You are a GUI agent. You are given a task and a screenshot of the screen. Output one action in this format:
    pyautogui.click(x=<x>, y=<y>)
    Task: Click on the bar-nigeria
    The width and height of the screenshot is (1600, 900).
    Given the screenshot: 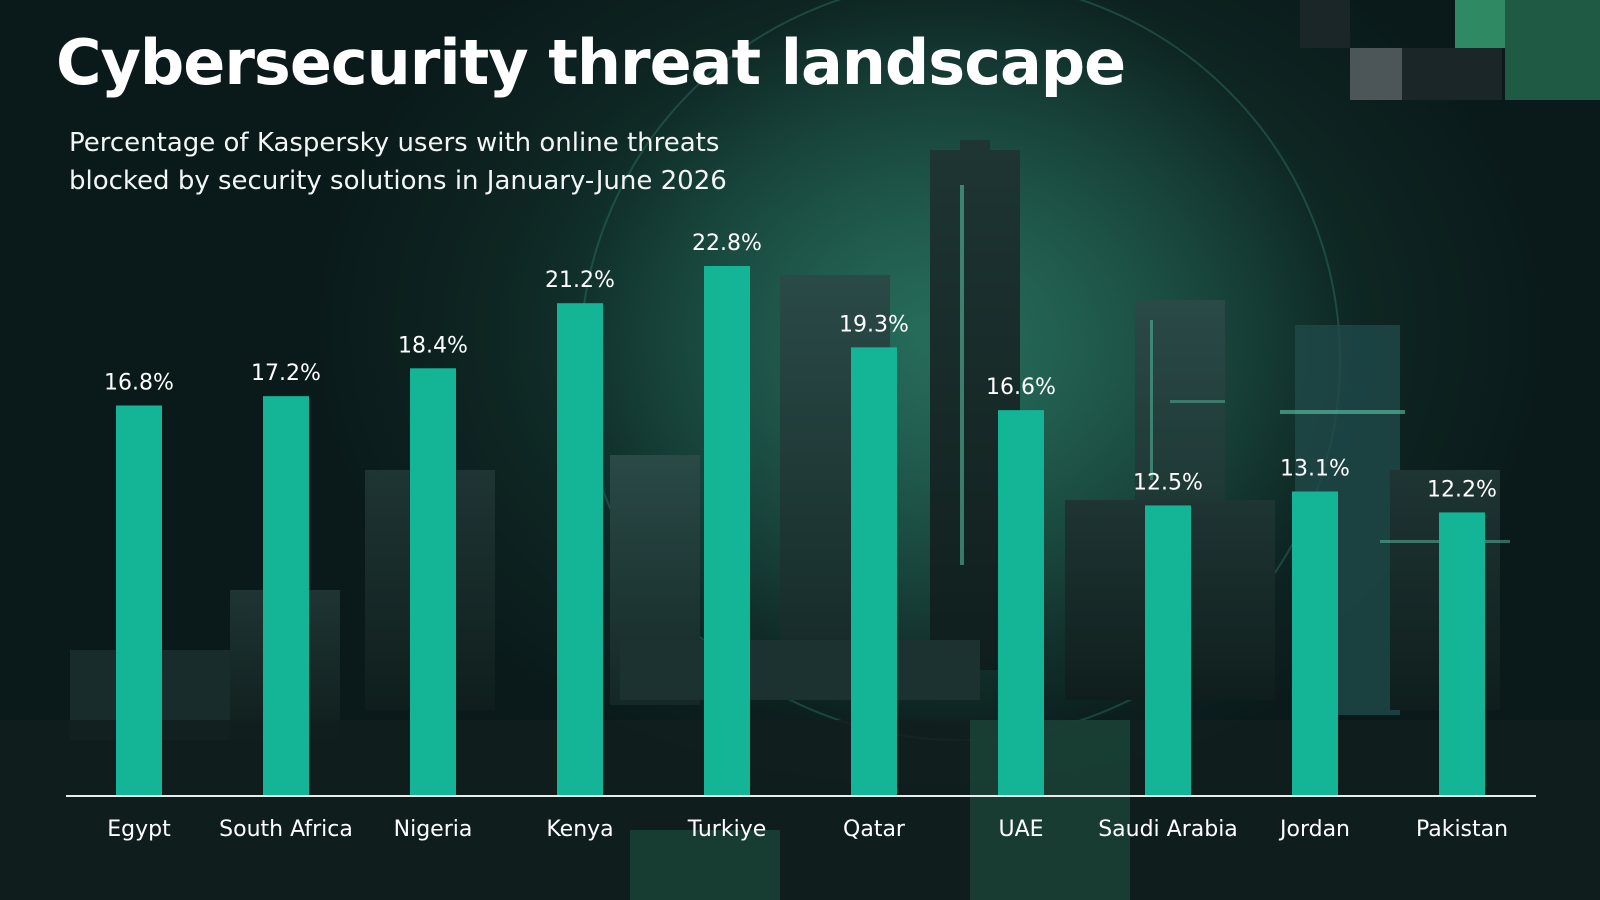 What is the action you would take?
    pyautogui.click(x=433, y=582)
    